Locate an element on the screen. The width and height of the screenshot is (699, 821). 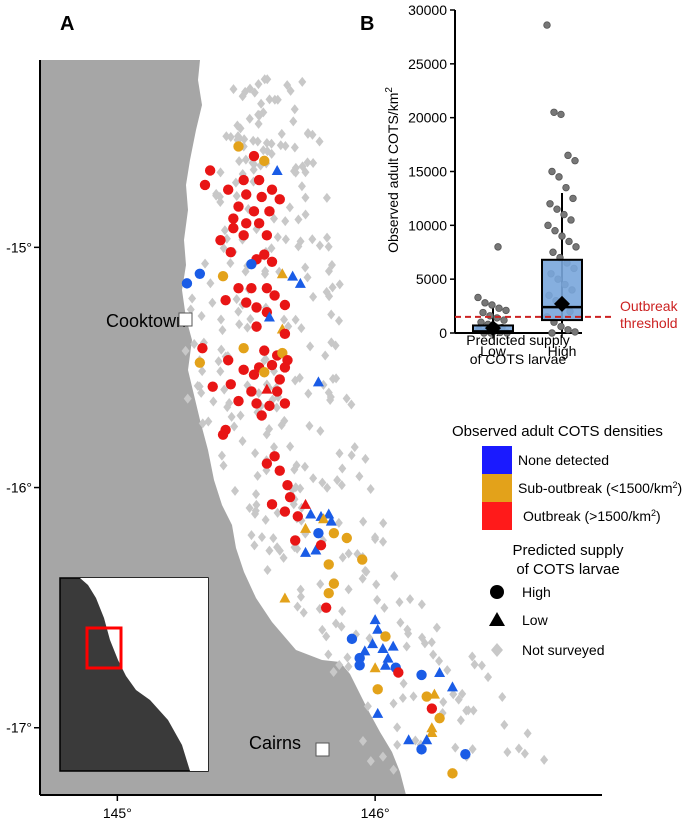
city-label: Cooktown is located at coordinates (146, 321).